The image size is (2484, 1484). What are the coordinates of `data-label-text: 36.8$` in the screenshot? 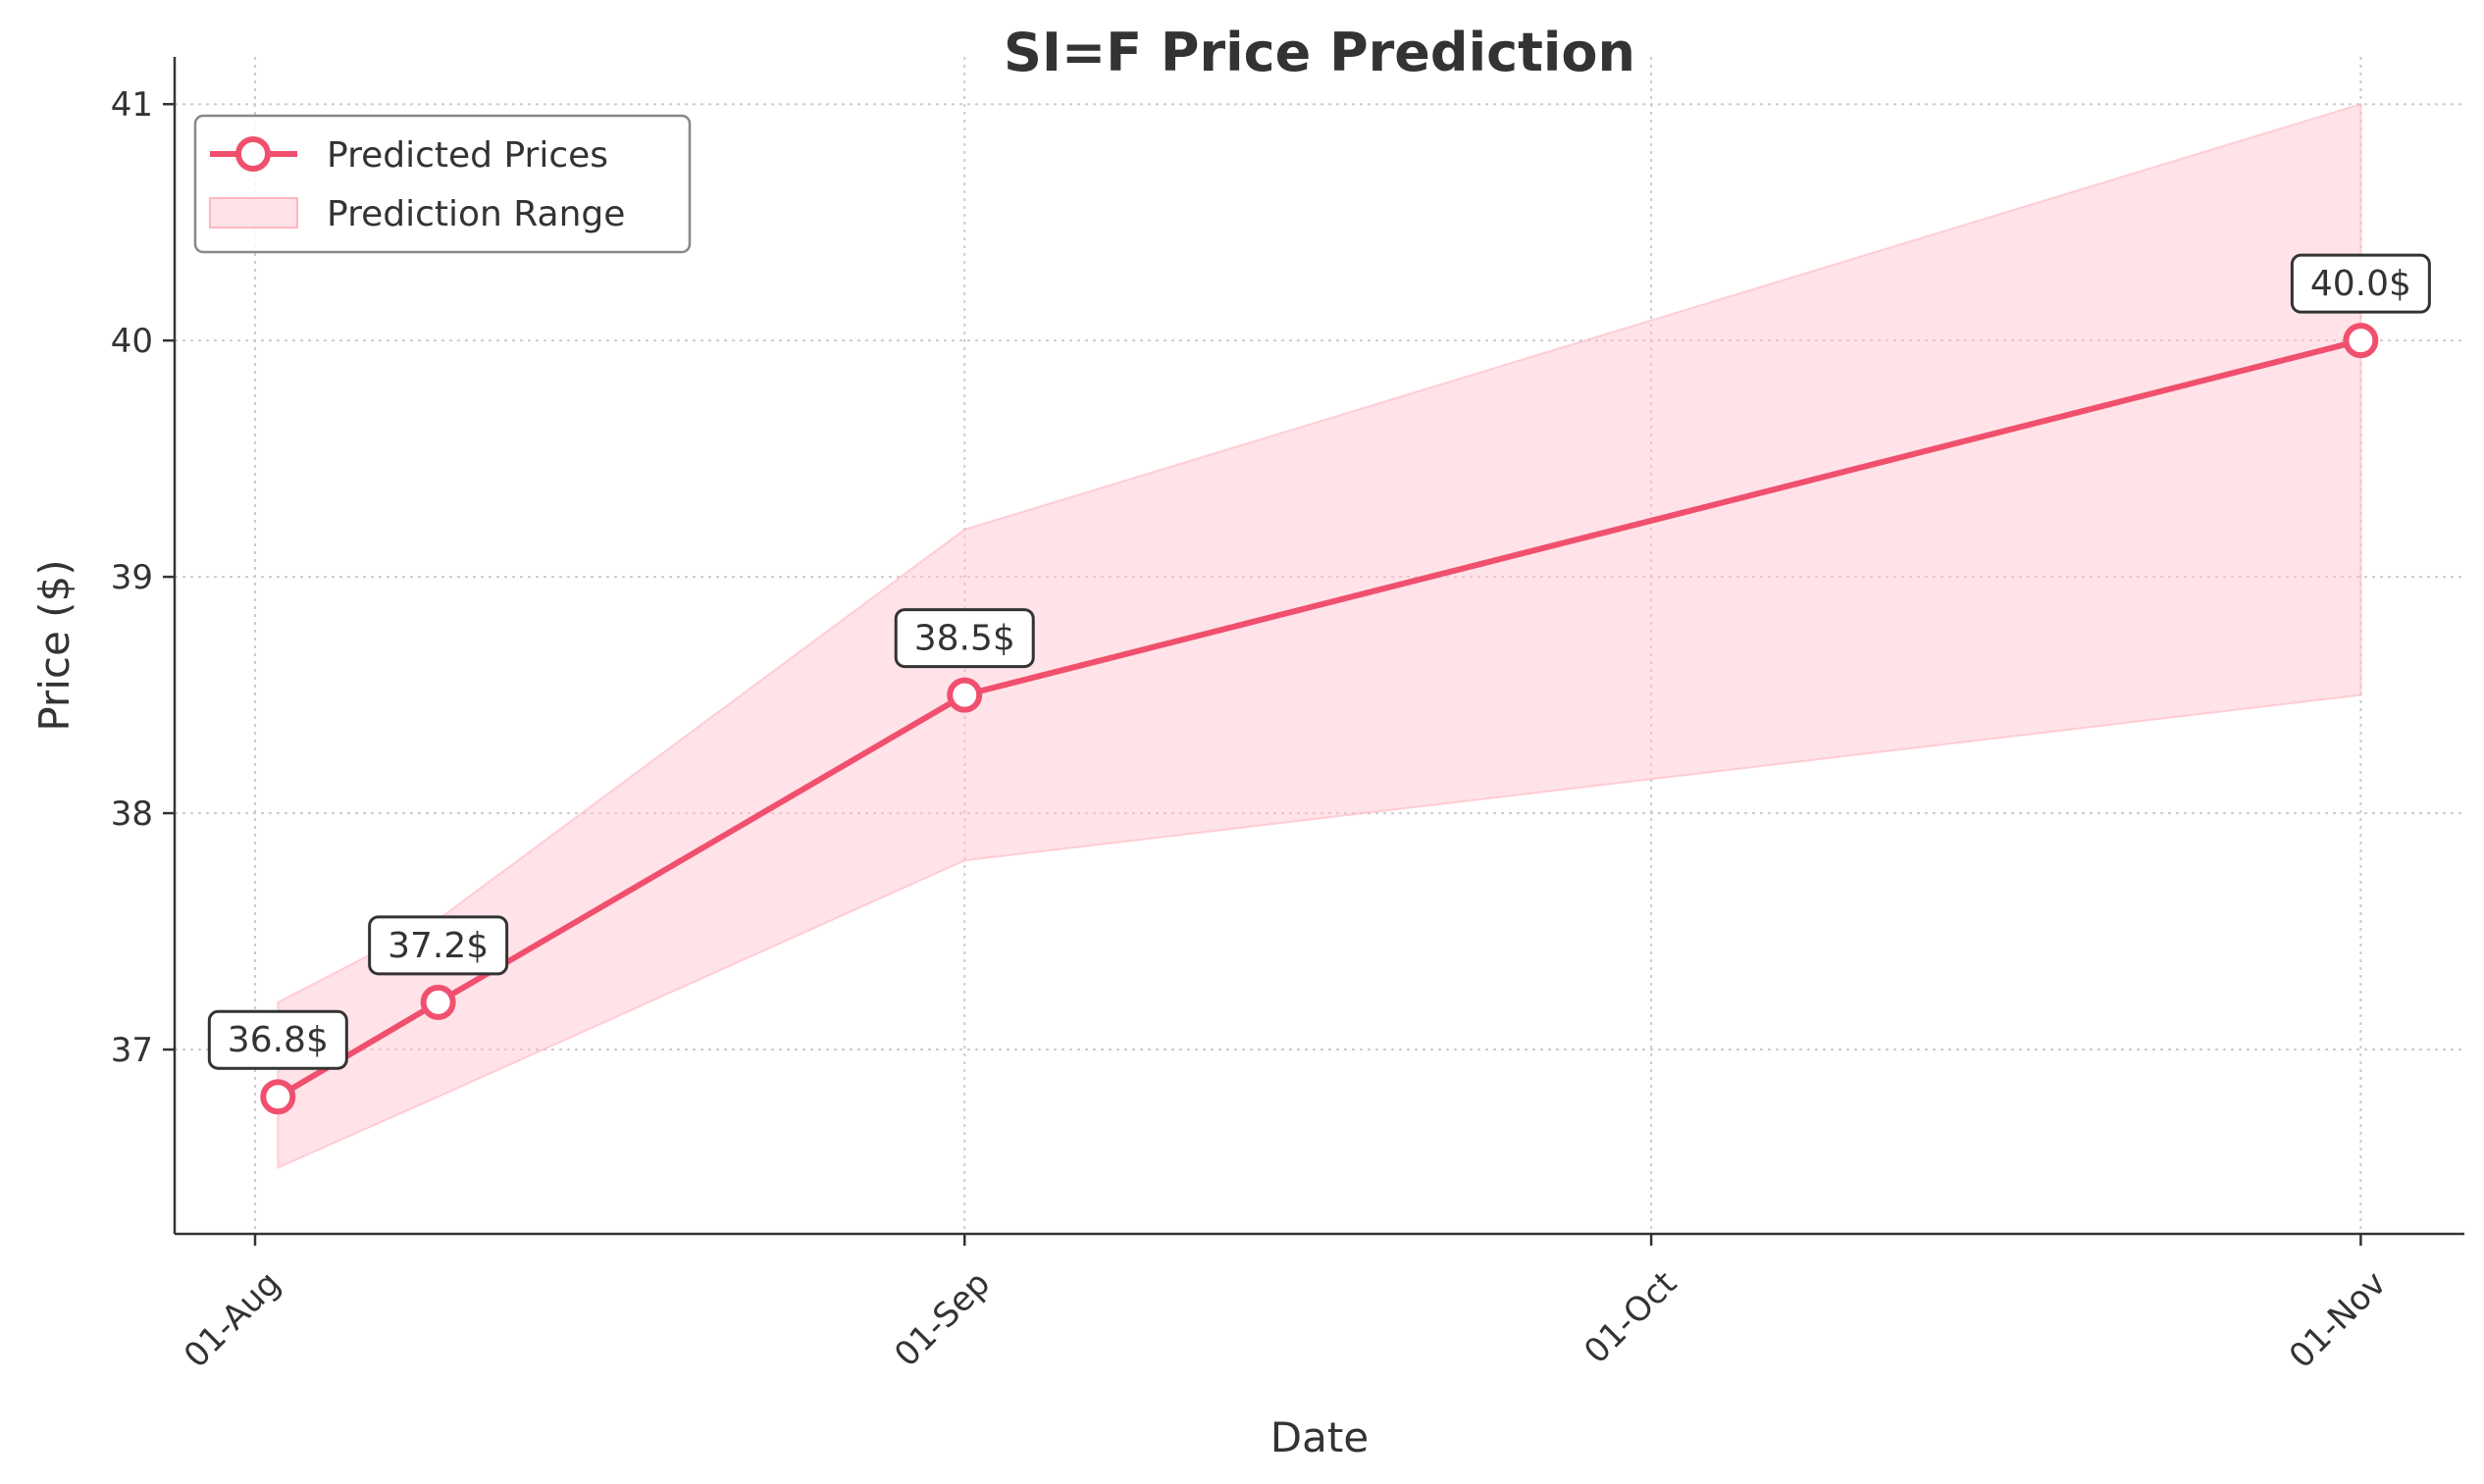 It's located at (278, 1040).